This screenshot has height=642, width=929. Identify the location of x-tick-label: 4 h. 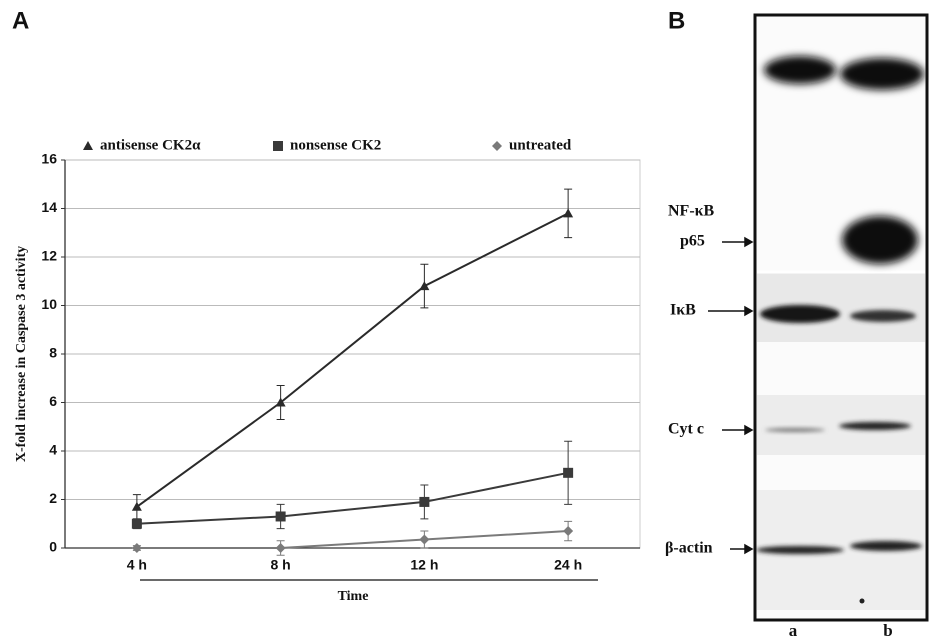
(137, 565).